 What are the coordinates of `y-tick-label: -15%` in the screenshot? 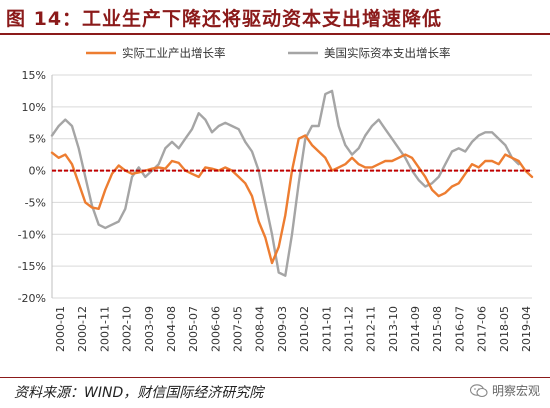 It's located at (32, 266).